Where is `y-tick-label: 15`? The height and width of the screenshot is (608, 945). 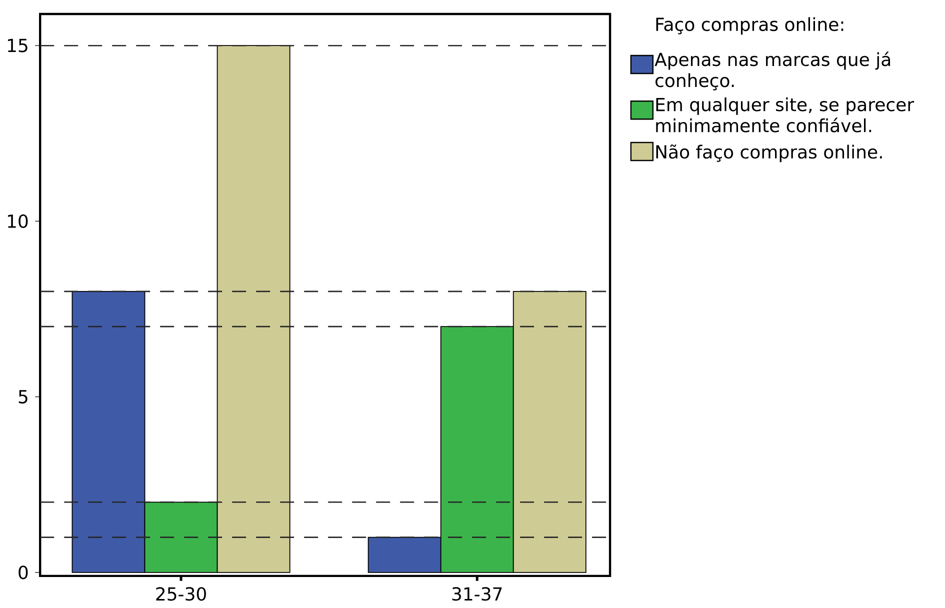 y-tick-label: 15 is located at coordinates (18, 45).